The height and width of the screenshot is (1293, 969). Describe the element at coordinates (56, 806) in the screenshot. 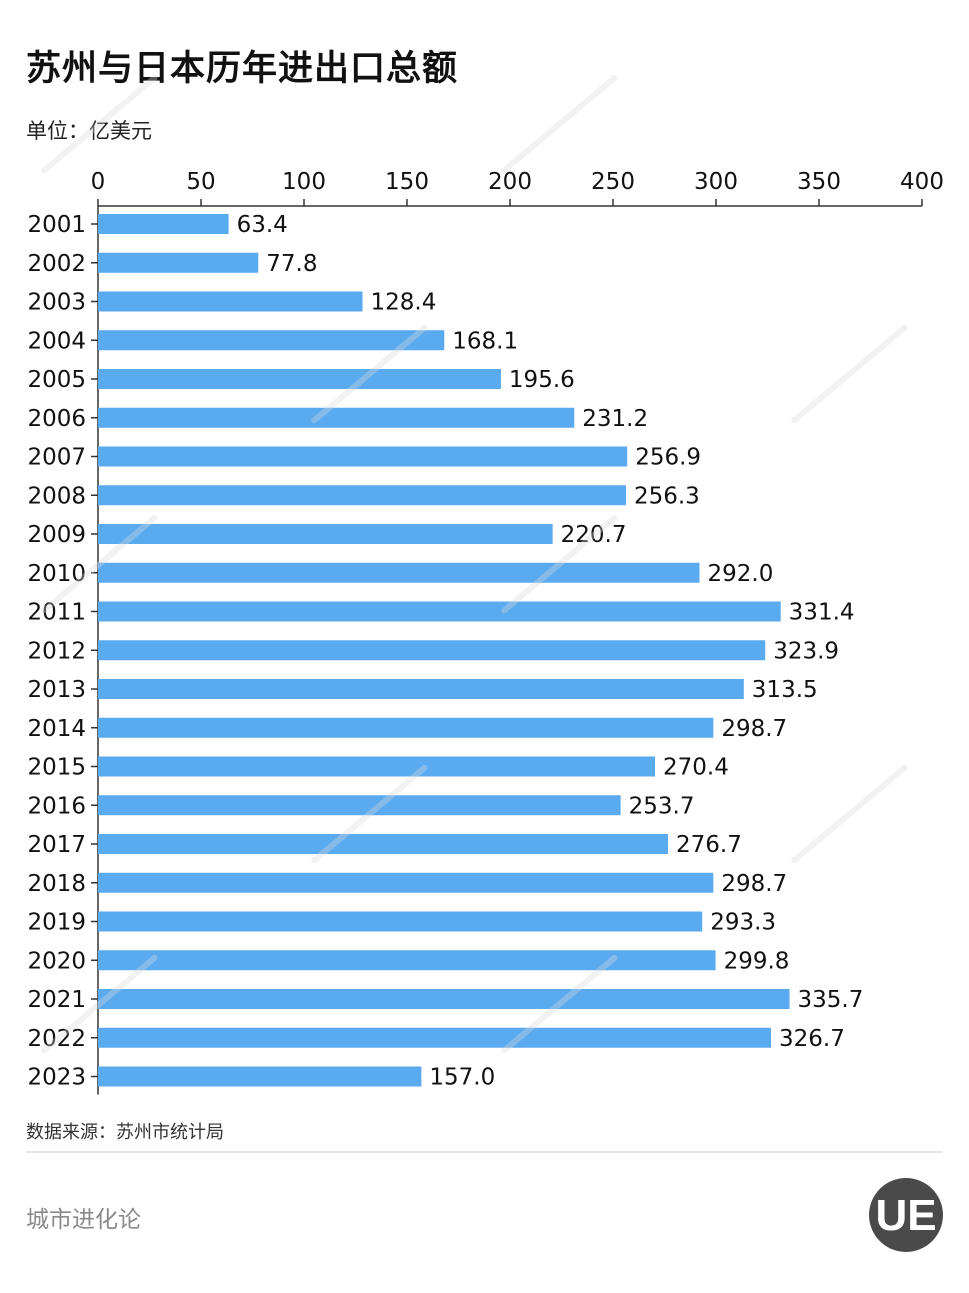

I see `category-label: 2016` at that location.